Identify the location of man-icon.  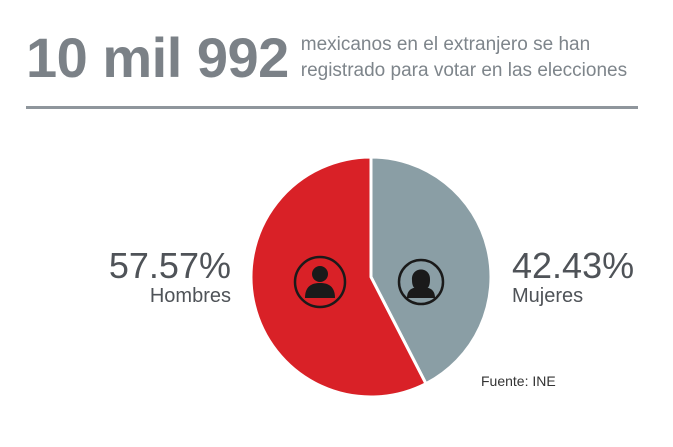
(320, 282).